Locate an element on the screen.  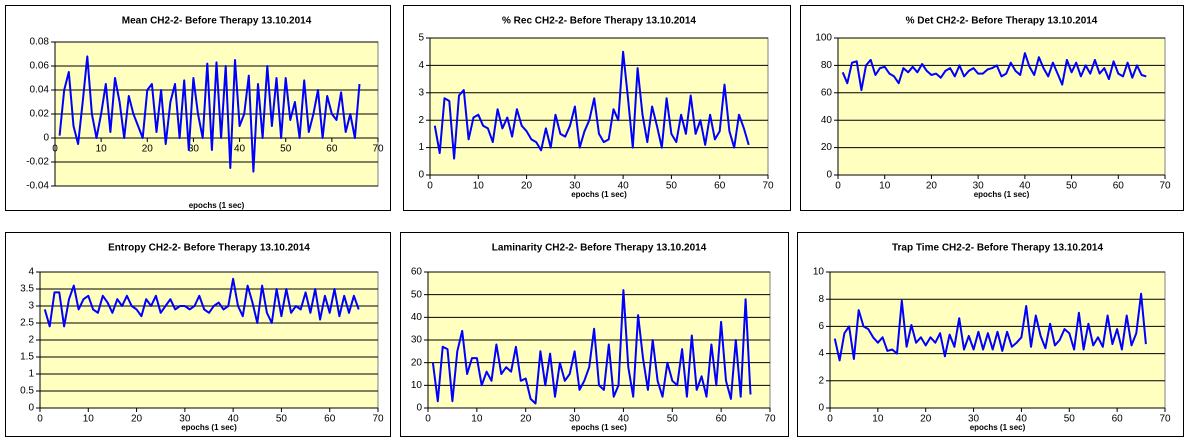
y-tick-label: 5 is located at coordinates (421, 38).